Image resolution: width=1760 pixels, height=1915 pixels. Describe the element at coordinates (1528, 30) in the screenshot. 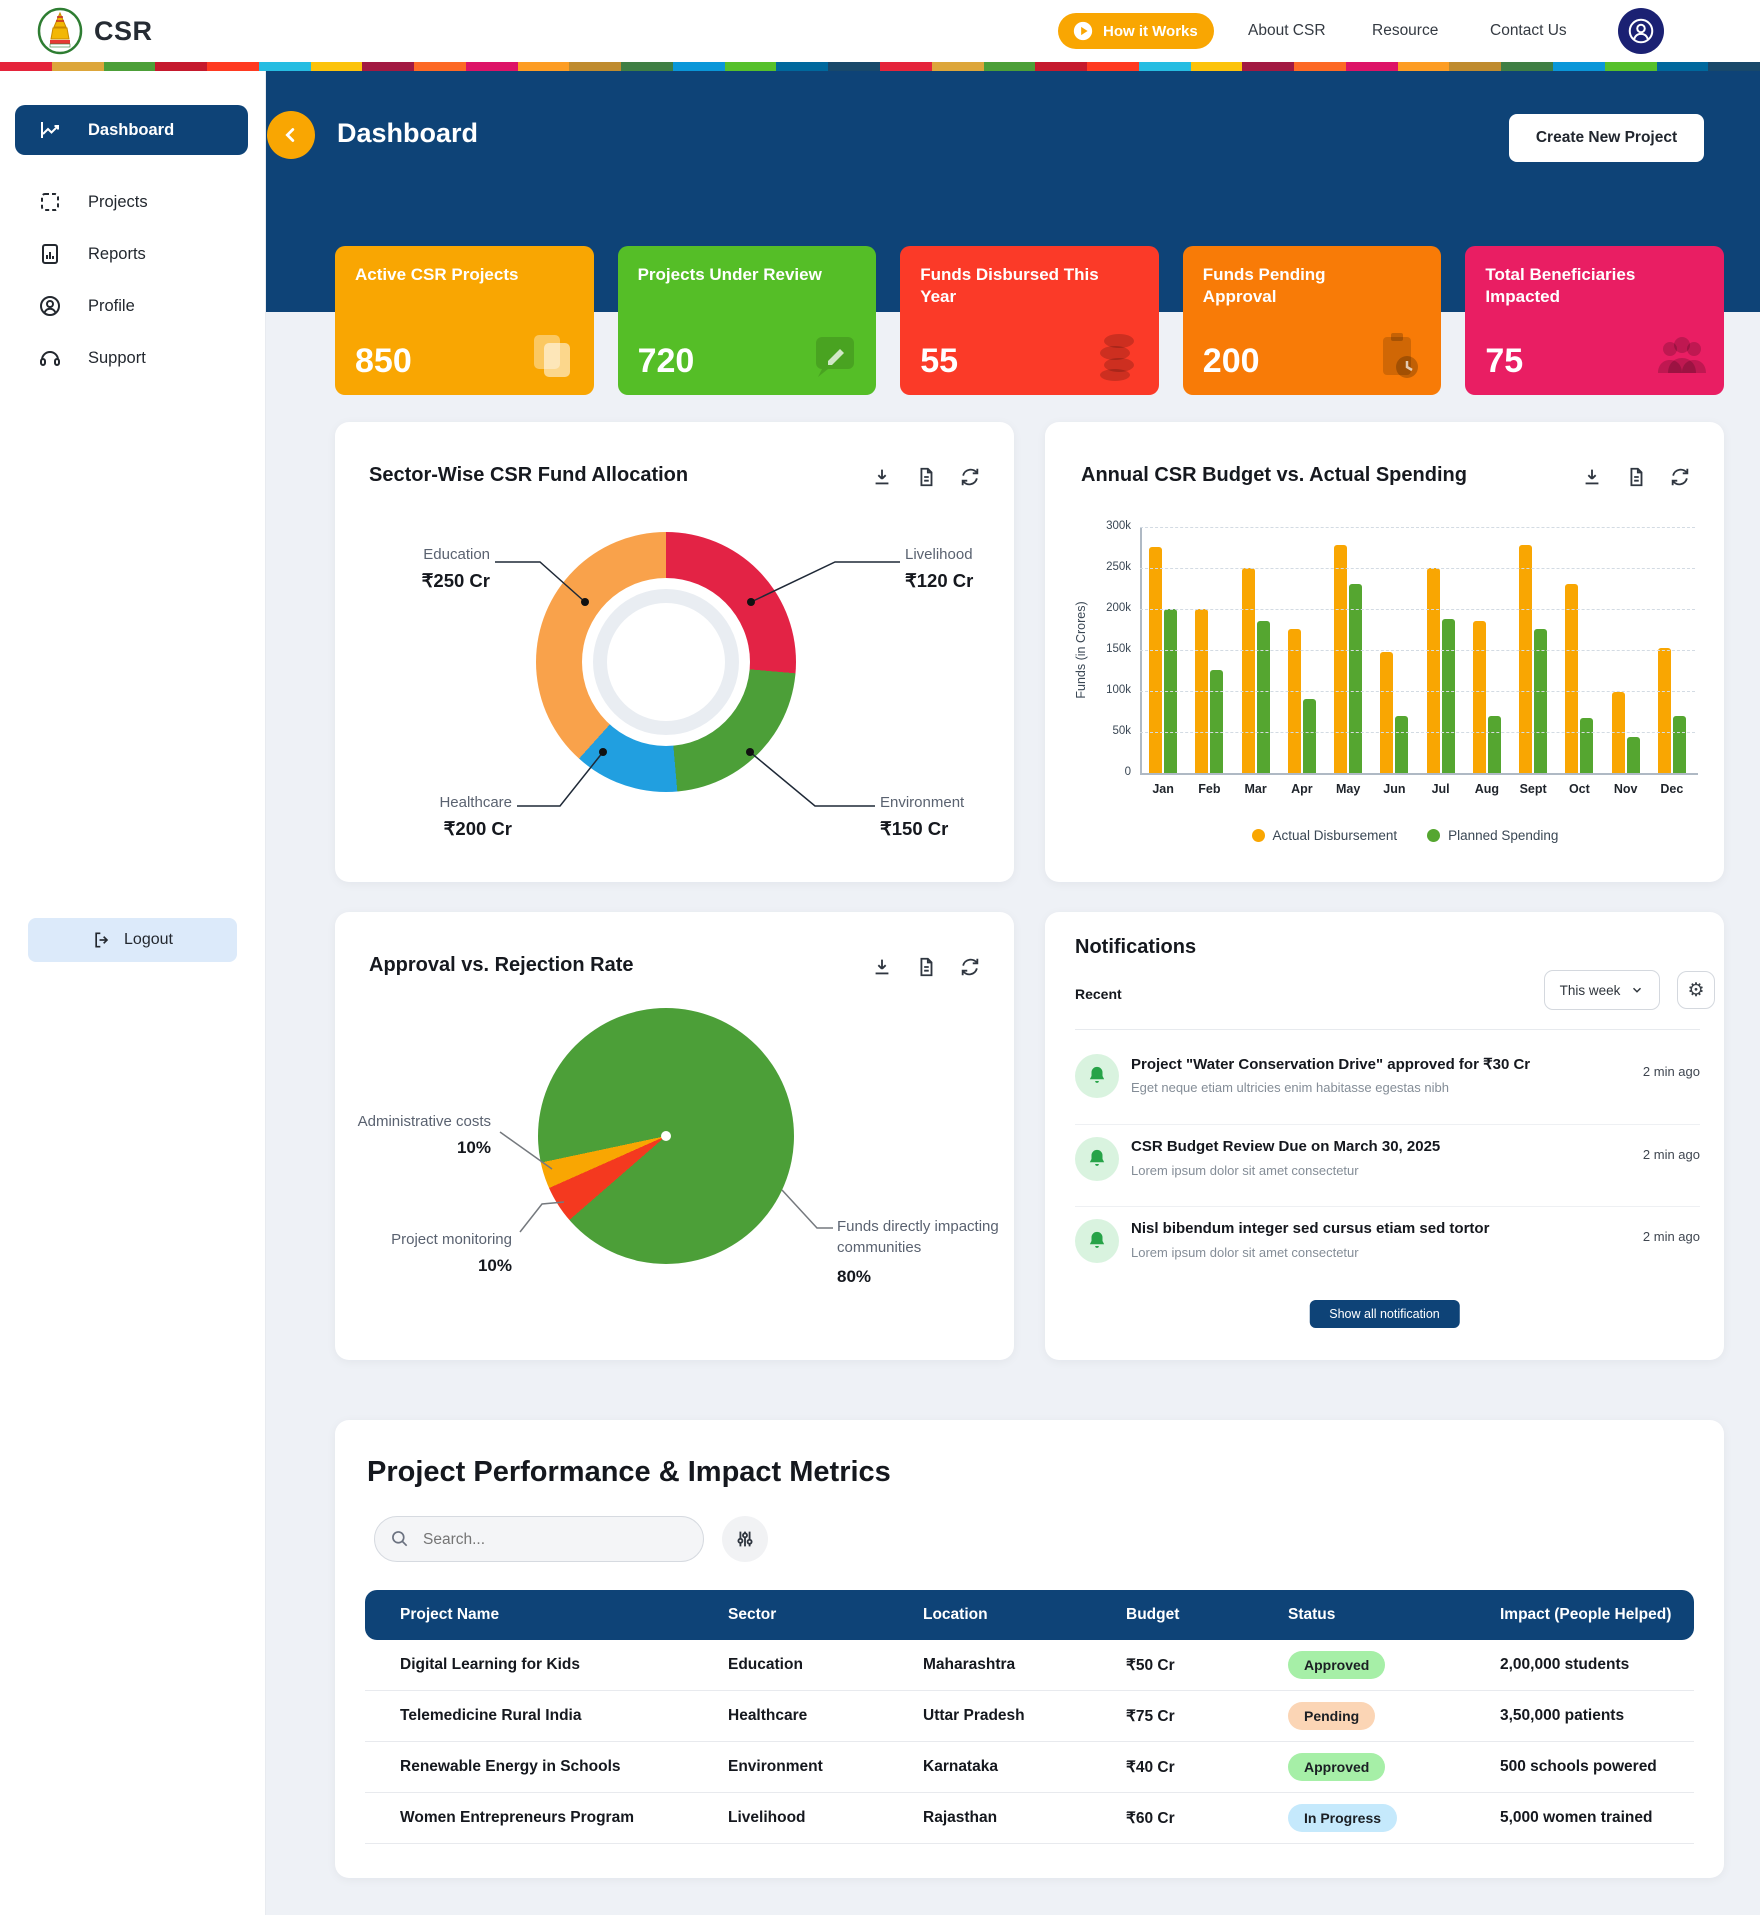

I see `nav-contact-us: Contact Us` at that location.